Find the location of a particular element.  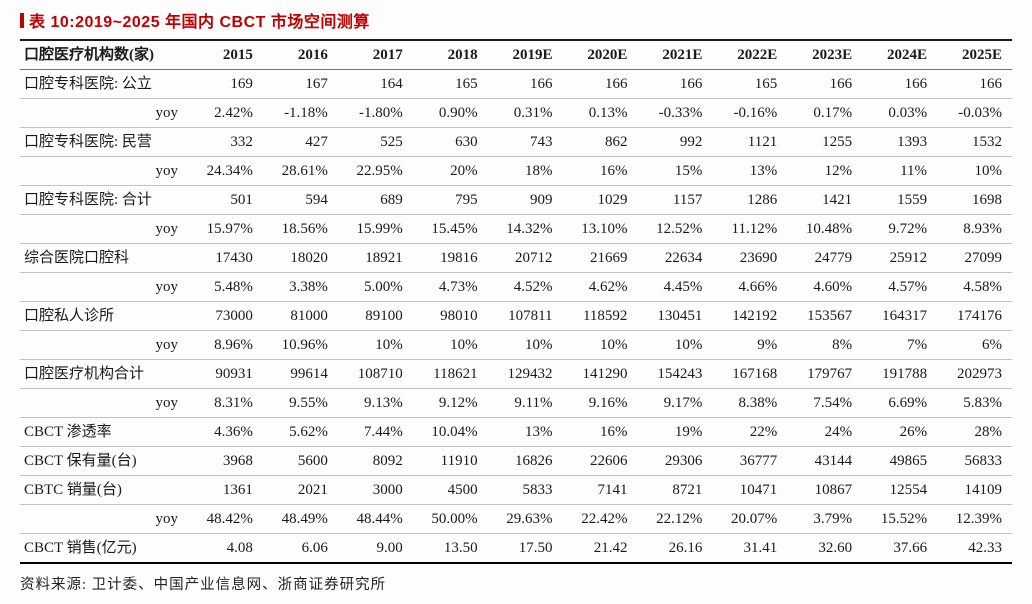

row-label: CBTC 销量(台) is located at coordinates (104, 490).